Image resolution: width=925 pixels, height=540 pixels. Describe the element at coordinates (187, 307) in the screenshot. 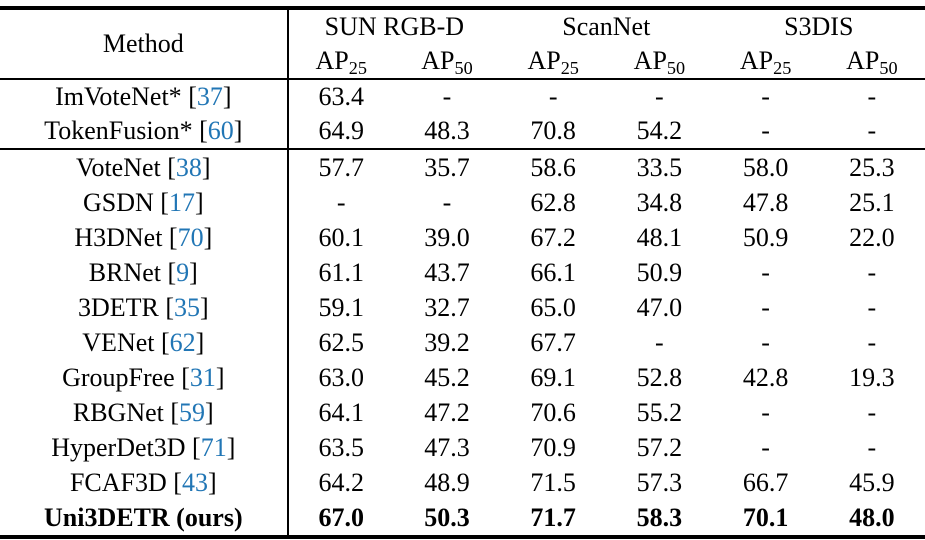

I see `citation-link: 35` at that location.